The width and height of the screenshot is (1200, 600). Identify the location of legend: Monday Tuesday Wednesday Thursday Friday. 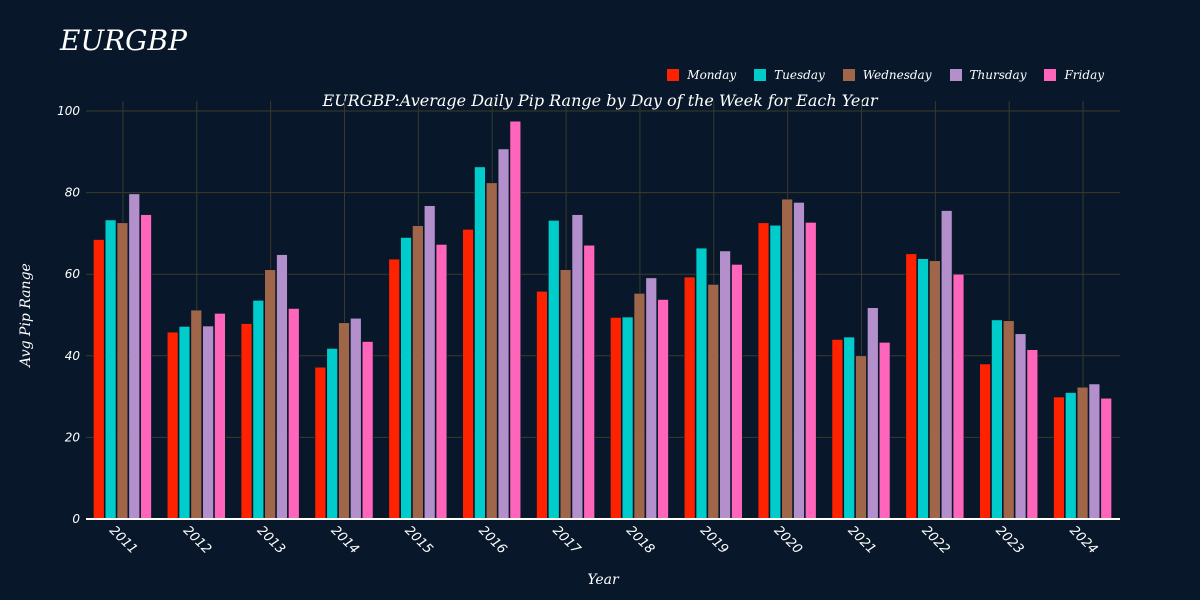
(885, 75).